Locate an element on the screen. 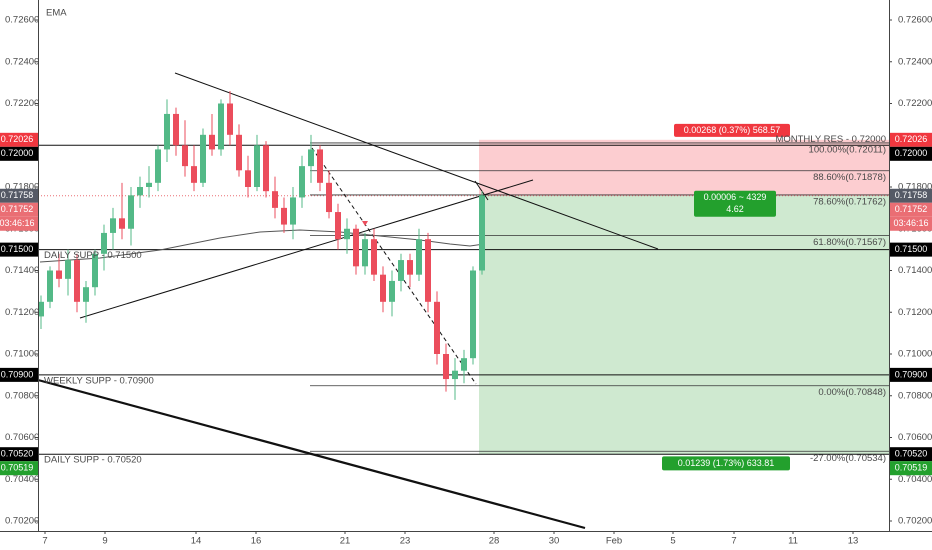  ema-line is located at coordinates (262, 246).